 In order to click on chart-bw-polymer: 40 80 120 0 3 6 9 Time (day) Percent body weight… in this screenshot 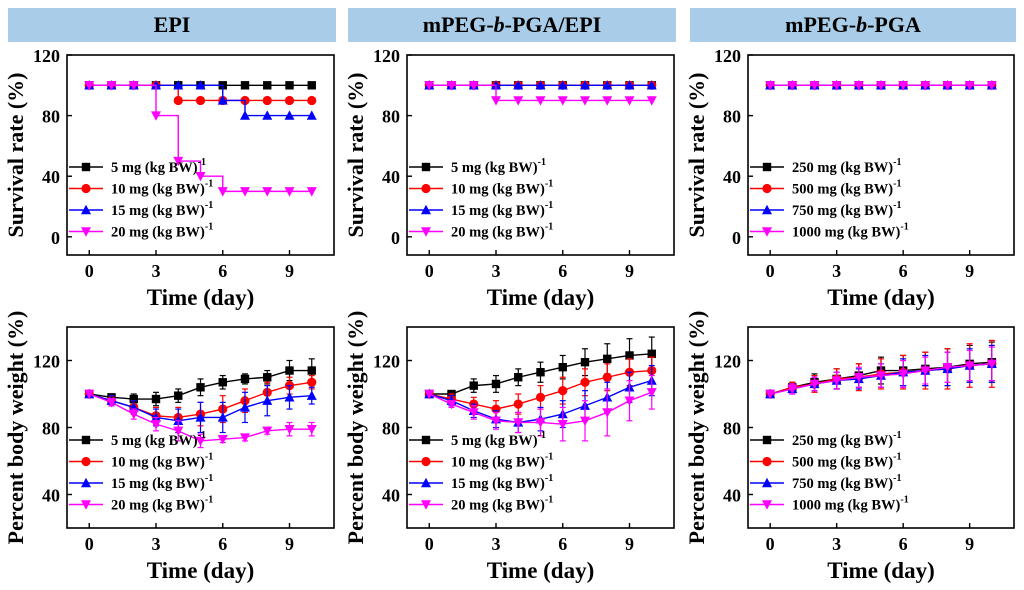, I will do `click(849, 447)`.